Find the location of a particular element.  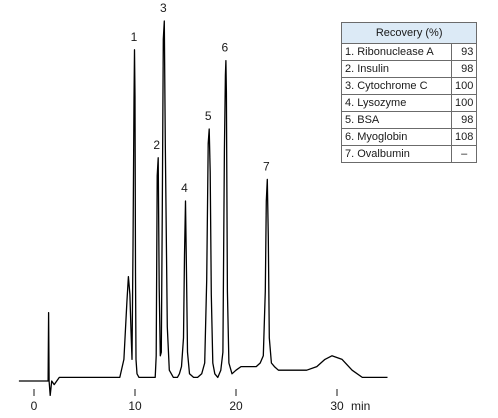

protein-name: 4. Lysozyme is located at coordinates (396, 103).